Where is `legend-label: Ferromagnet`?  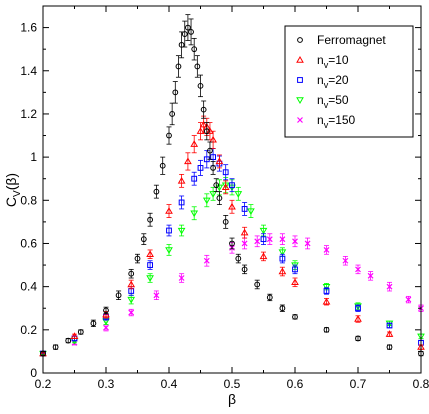 legend-label: Ferromagnet is located at coordinates (351, 40).